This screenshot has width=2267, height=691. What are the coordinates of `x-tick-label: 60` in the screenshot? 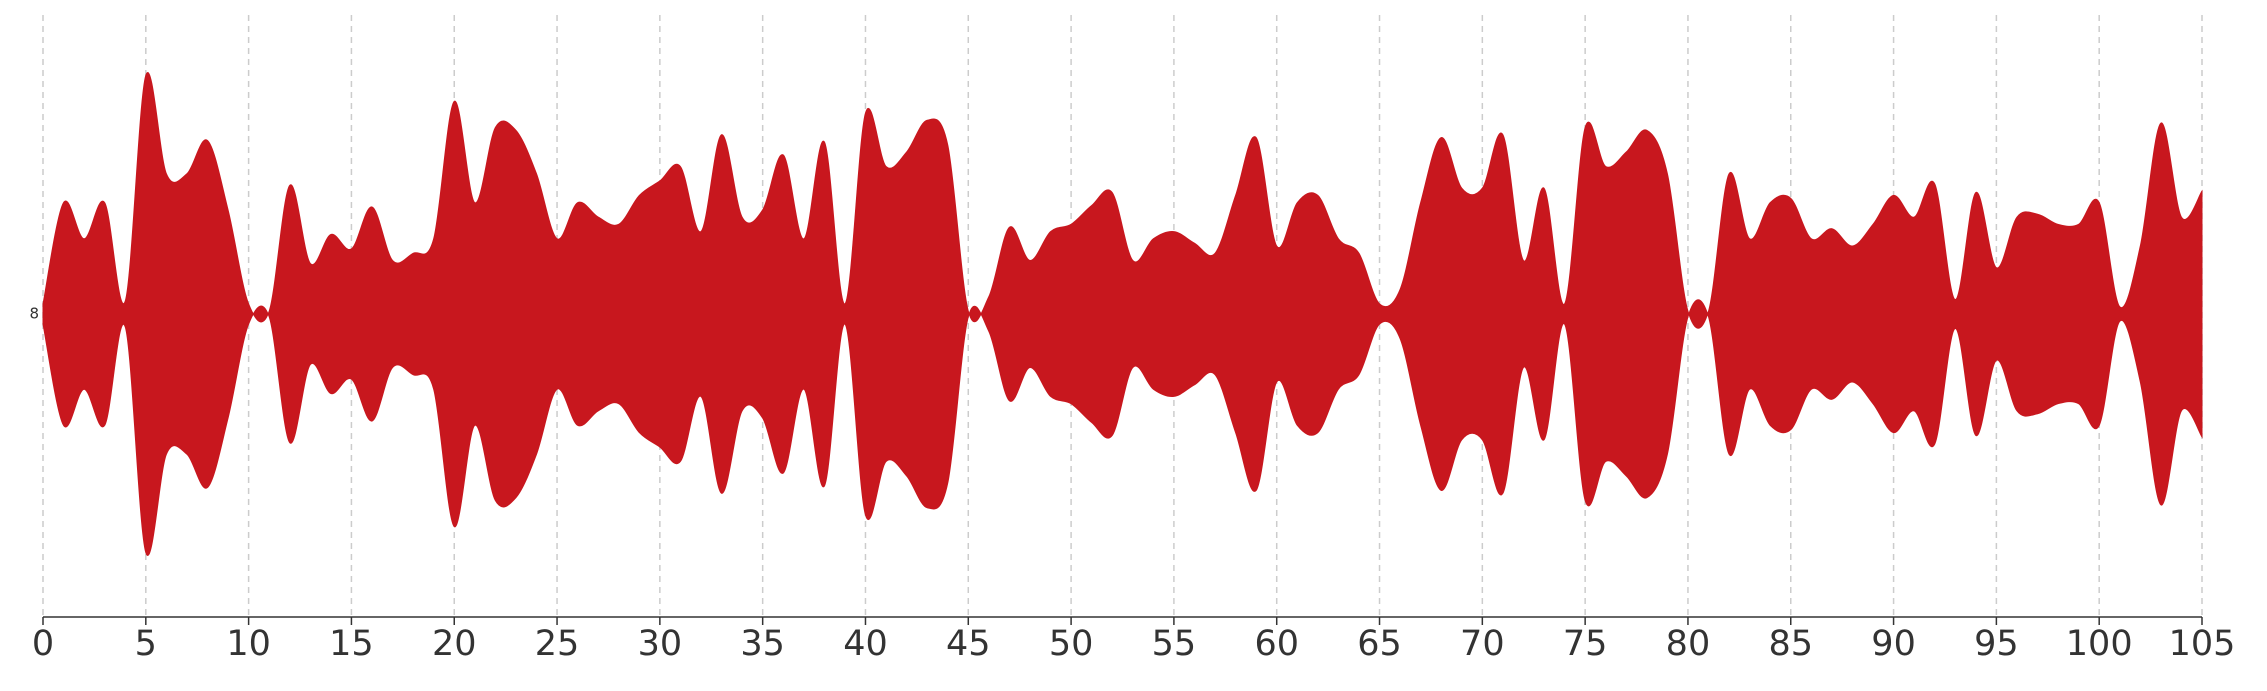 It's located at (1276, 644).